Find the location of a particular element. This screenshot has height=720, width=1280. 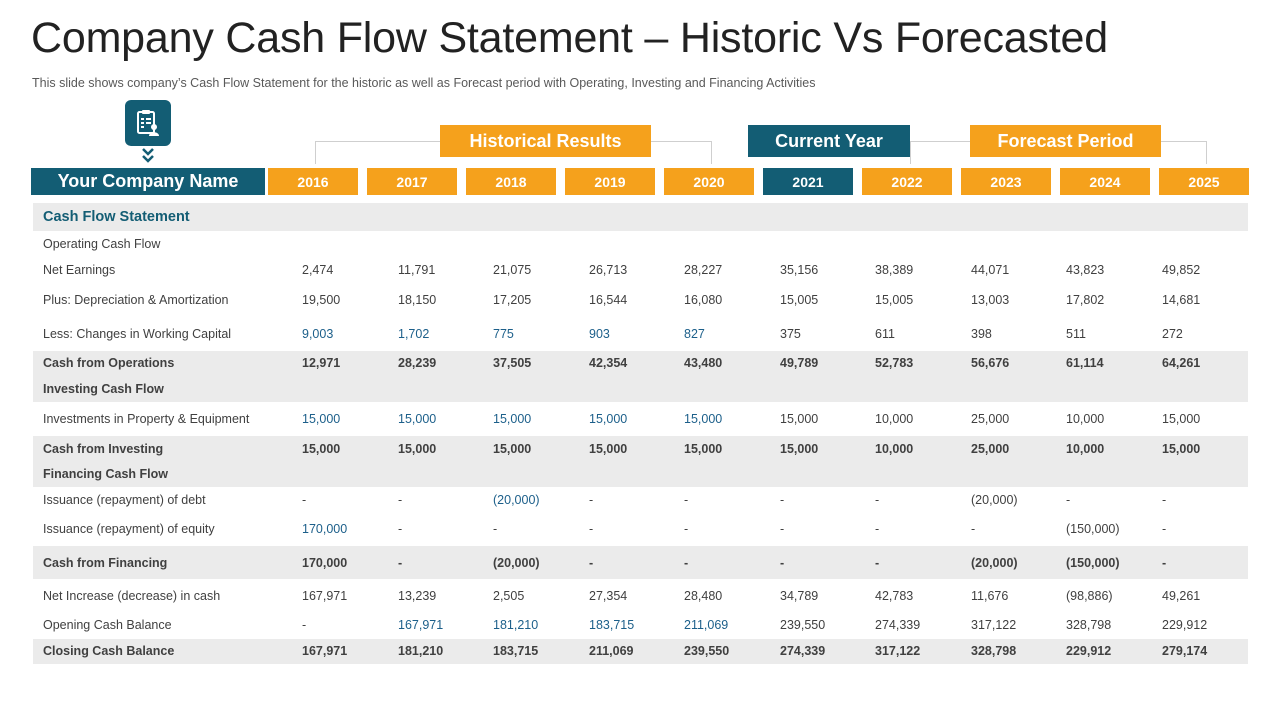

table-cell: 17,205 is located at coordinates (512, 300).